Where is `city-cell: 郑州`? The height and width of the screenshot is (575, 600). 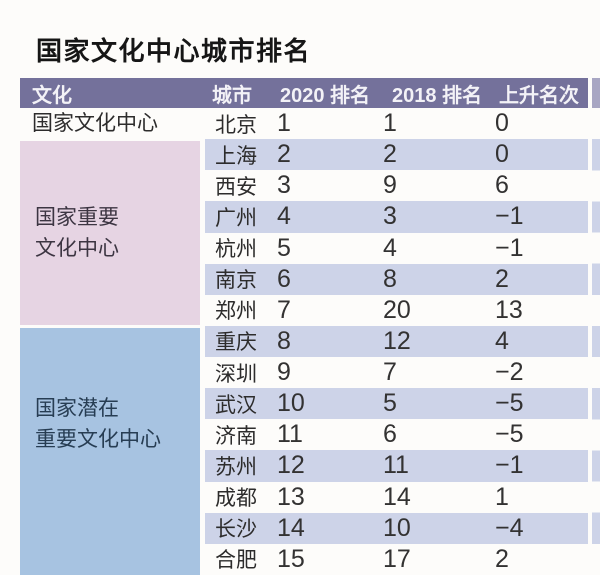
city-cell: 郑州 is located at coordinates (236, 312).